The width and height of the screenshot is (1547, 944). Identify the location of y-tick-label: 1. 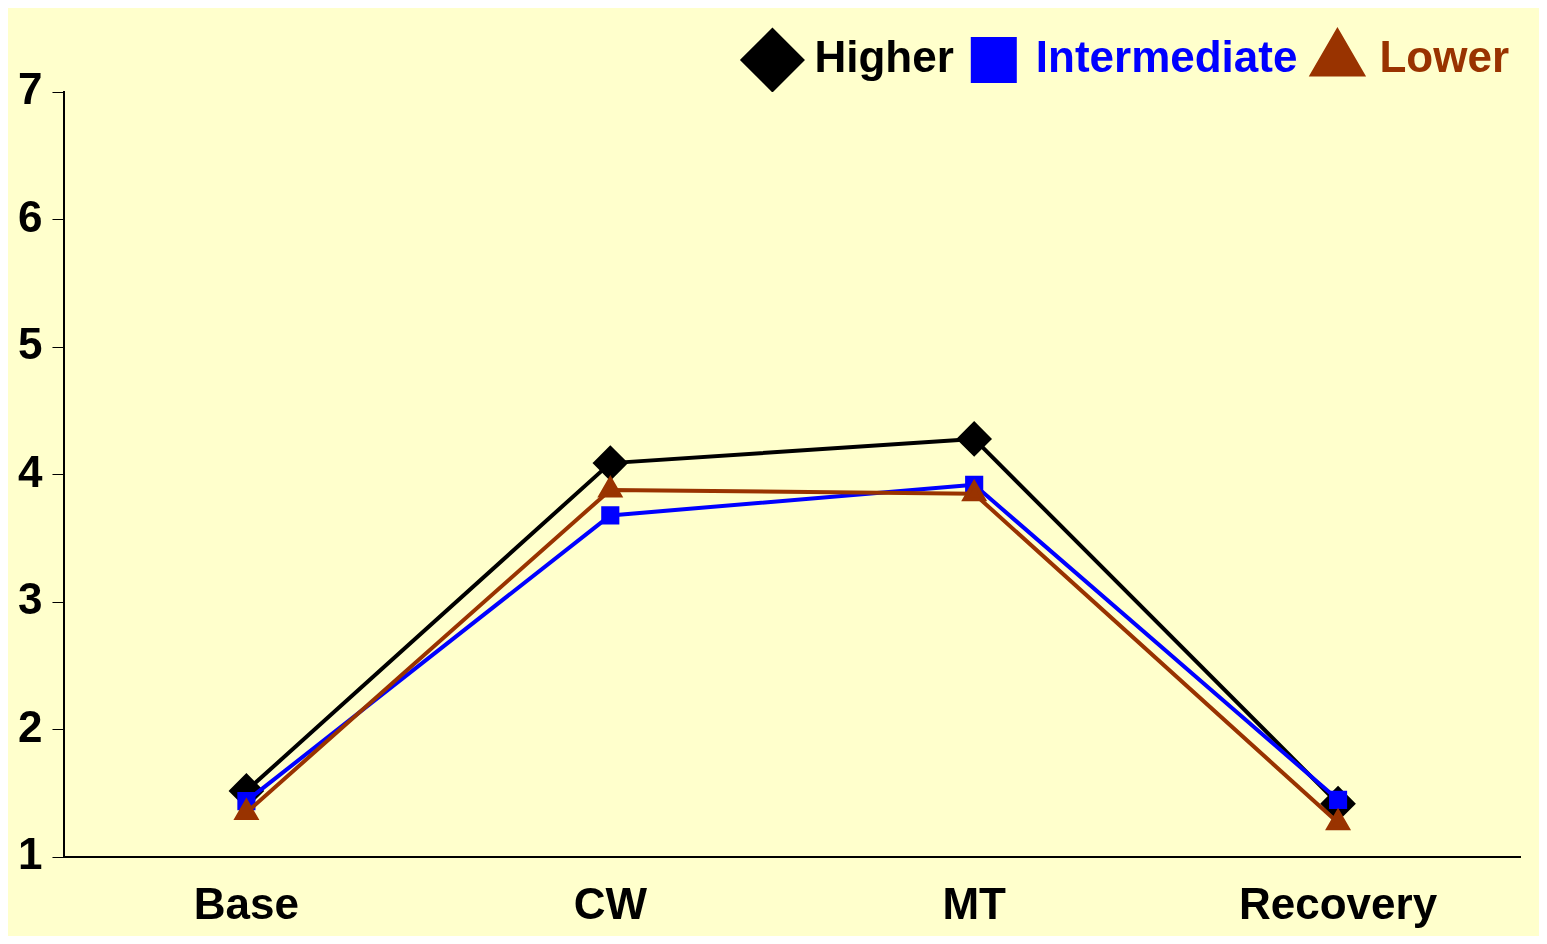
(30, 854).